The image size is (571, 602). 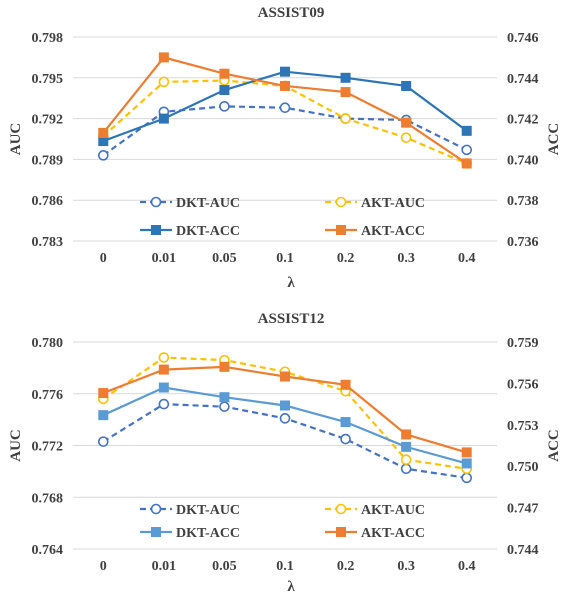 I want to click on legend-label: DKT-AUC, so click(x=208, y=203).